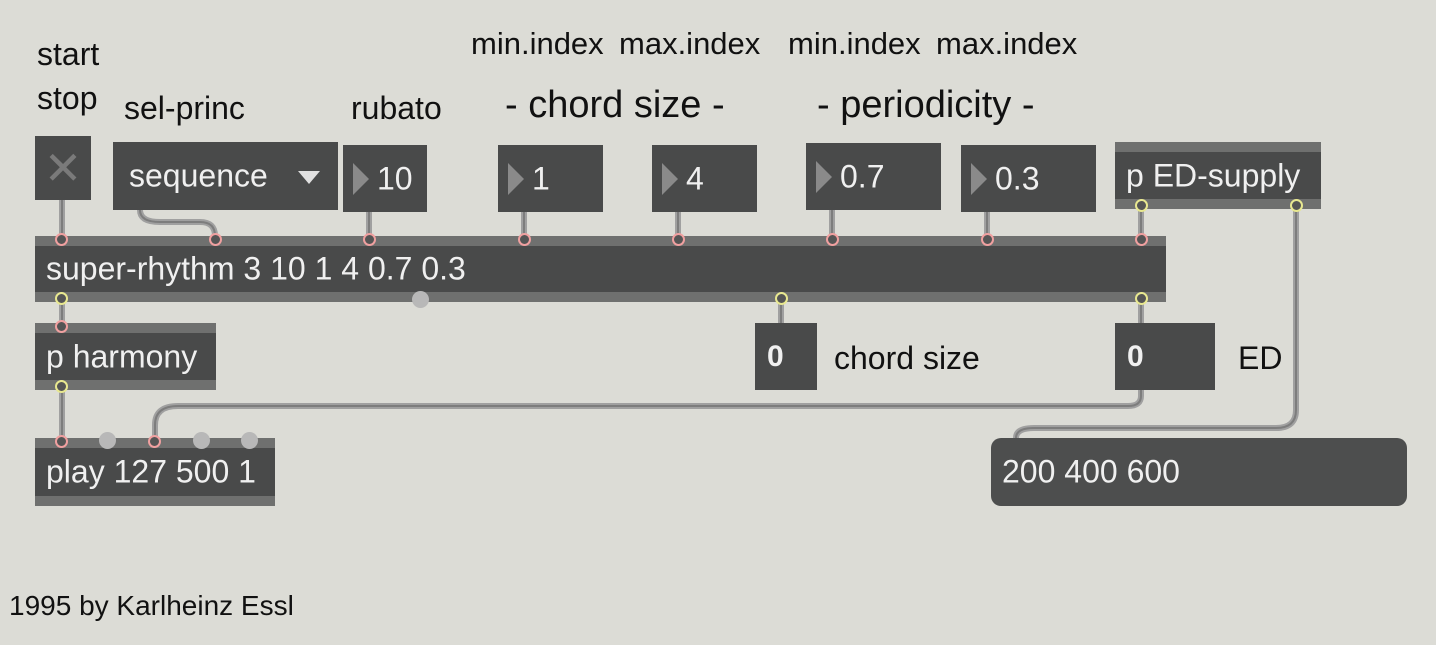 The width and height of the screenshot is (1436, 645). I want to click on period-max-value: 0.3, so click(1017, 178).